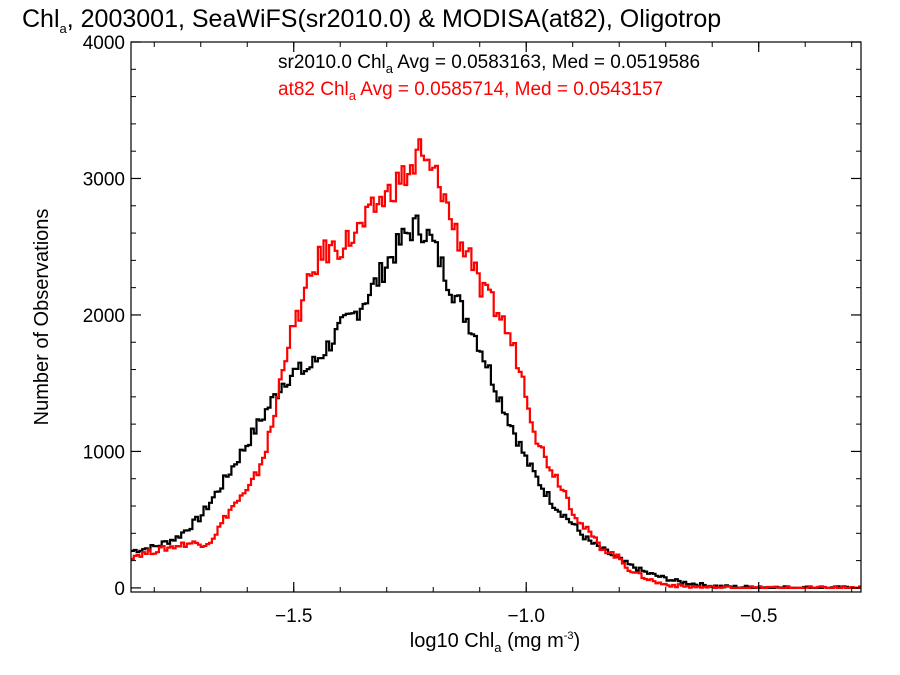  I want to click on y-axis-label: Number of Observations, so click(42, 317).